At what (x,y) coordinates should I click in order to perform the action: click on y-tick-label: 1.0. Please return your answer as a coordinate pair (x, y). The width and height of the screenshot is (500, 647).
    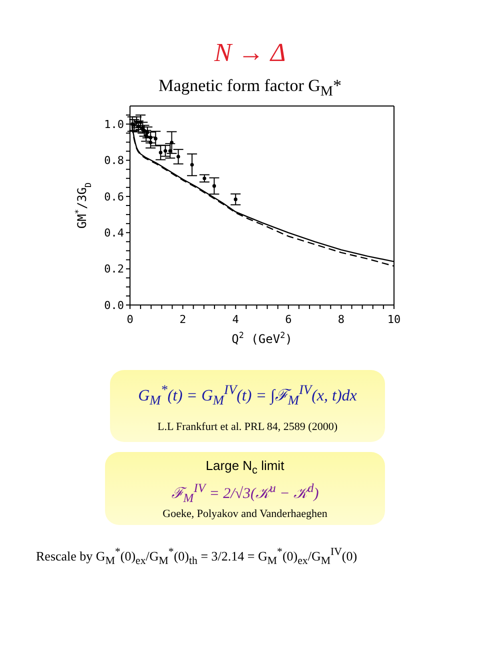
    Looking at the image, I should click on (114, 124).